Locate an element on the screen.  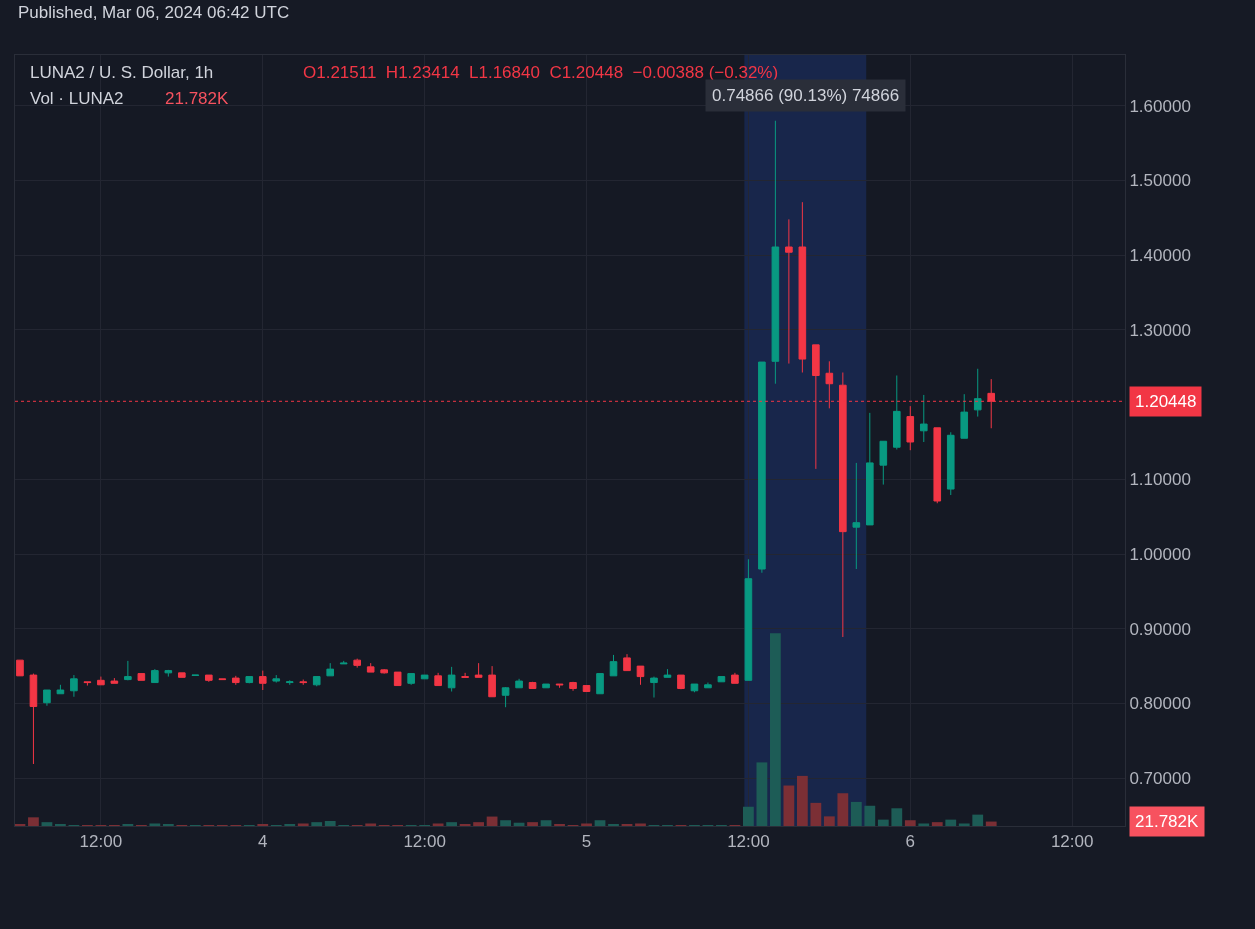
chart-title: Vol · LUNA2 is located at coordinates (77, 98).